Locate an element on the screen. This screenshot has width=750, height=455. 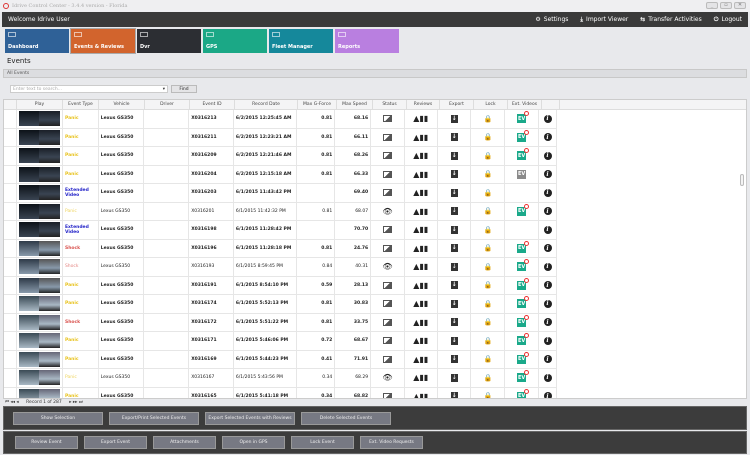
delete-selected-events-button: Delete Selected Events is located at coordinates (346, 418).